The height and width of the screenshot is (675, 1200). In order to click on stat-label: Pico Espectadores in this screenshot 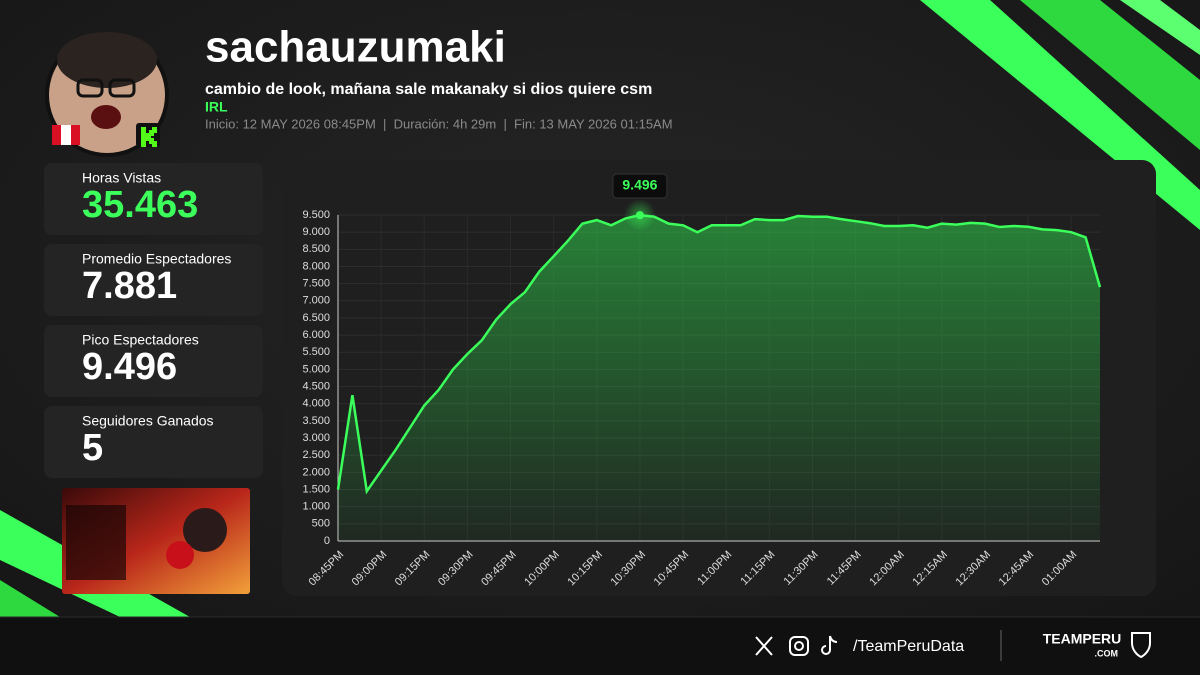, I will do `click(140, 340)`.